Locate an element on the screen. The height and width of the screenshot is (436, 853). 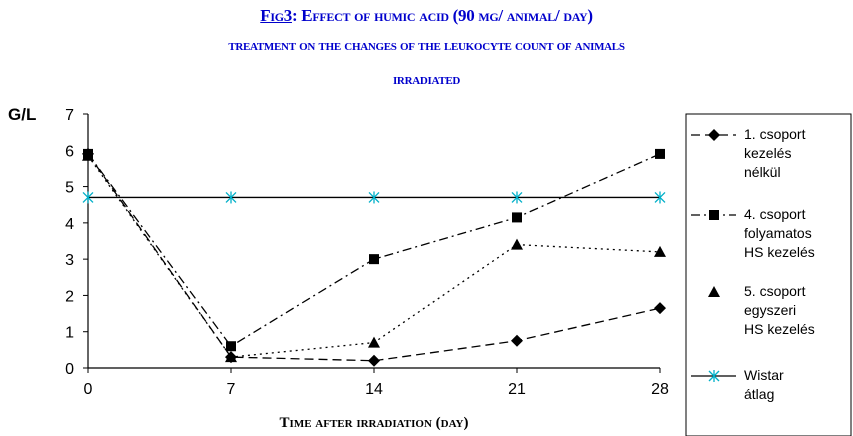
x-tick-label: 14 is located at coordinates (374, 389).